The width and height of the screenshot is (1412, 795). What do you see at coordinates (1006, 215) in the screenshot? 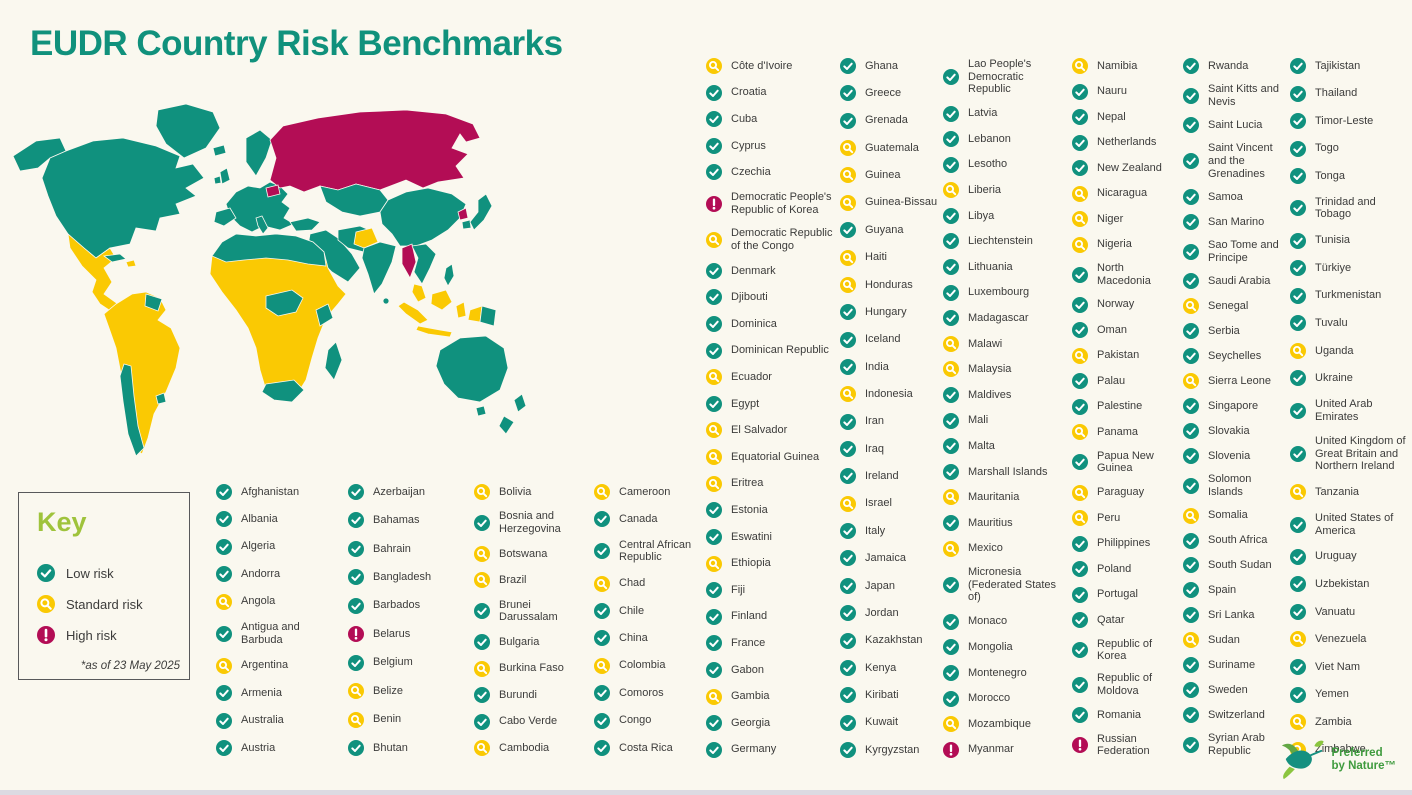
I see `country-item: Libya` at bounding box center [1006, 215].